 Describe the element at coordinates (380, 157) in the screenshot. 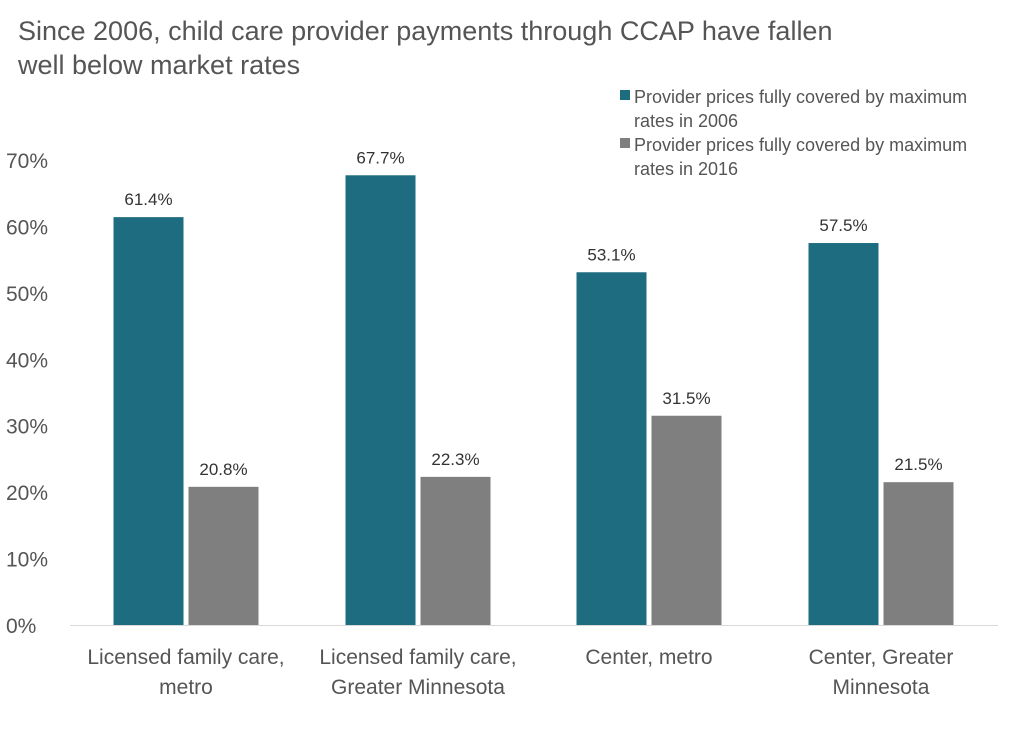

I see `data-label: 67.7%` at that location.